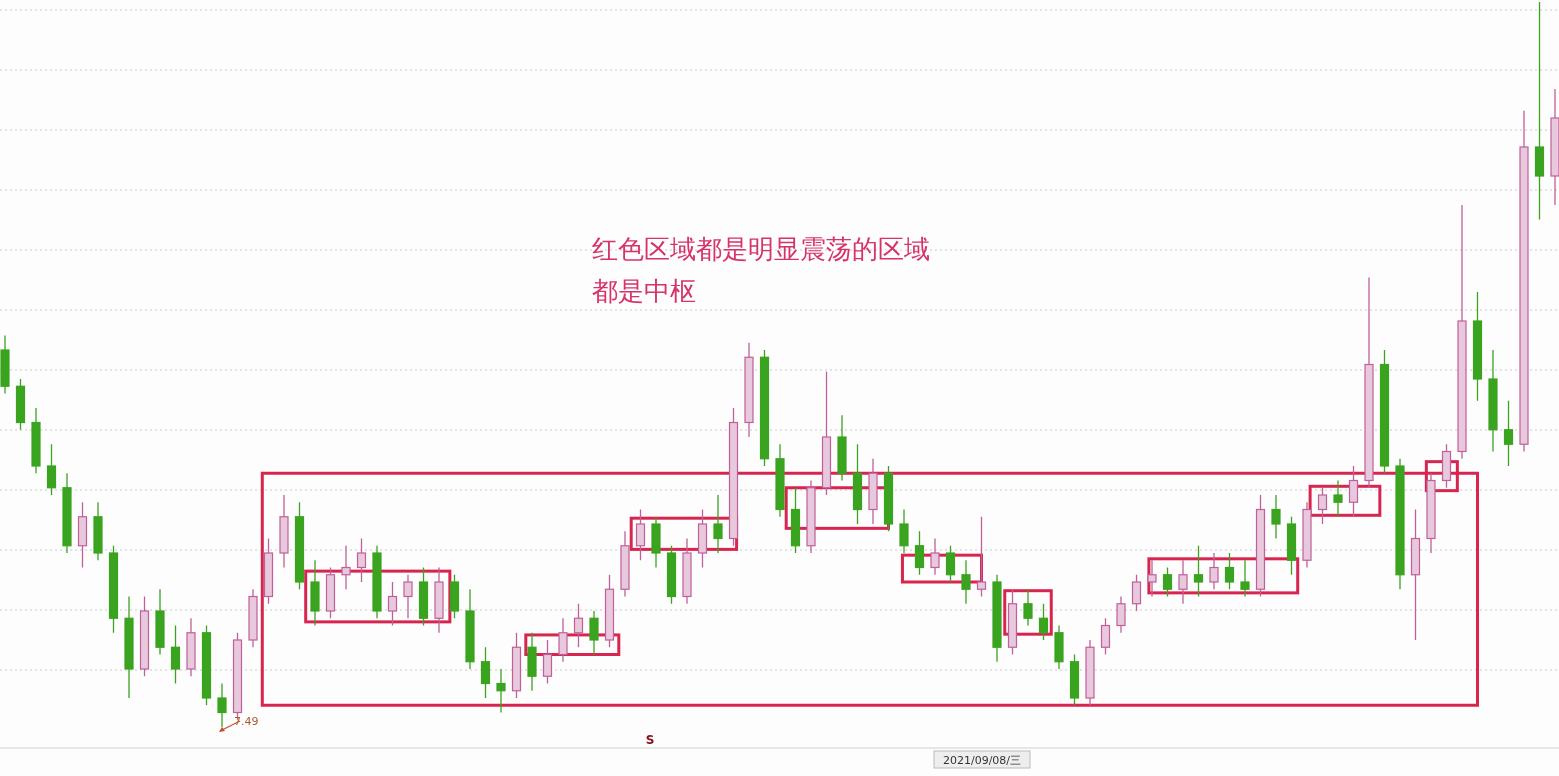  I want to click on text: 2021/09/08/三, so click(982, 760).